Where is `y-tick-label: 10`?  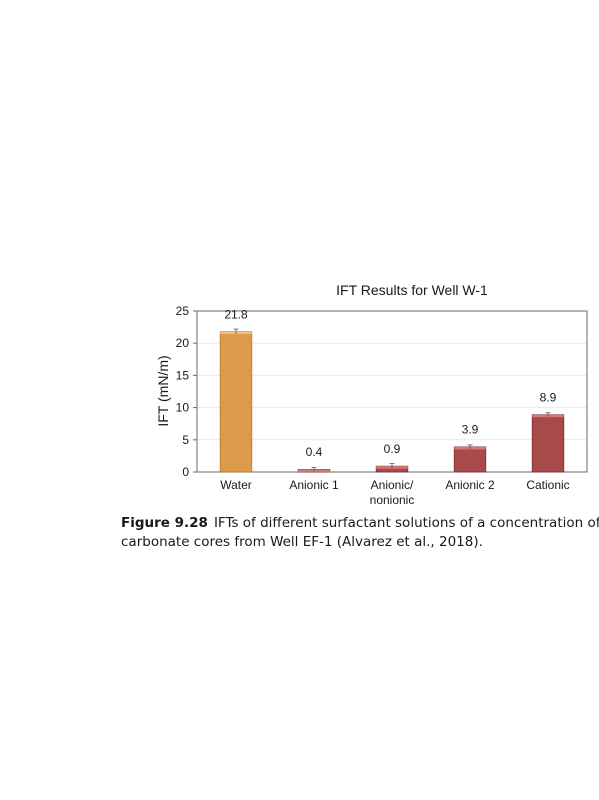 y-tick-label: 10 is located at coordinates (183, 408).